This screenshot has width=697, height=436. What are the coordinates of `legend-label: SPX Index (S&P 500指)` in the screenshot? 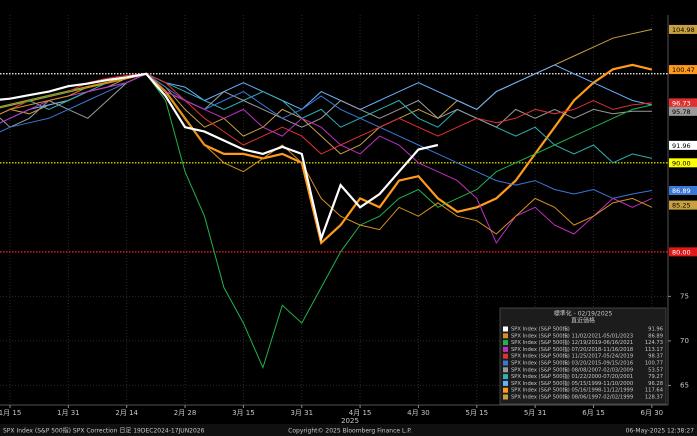 It's located at (540, 329).